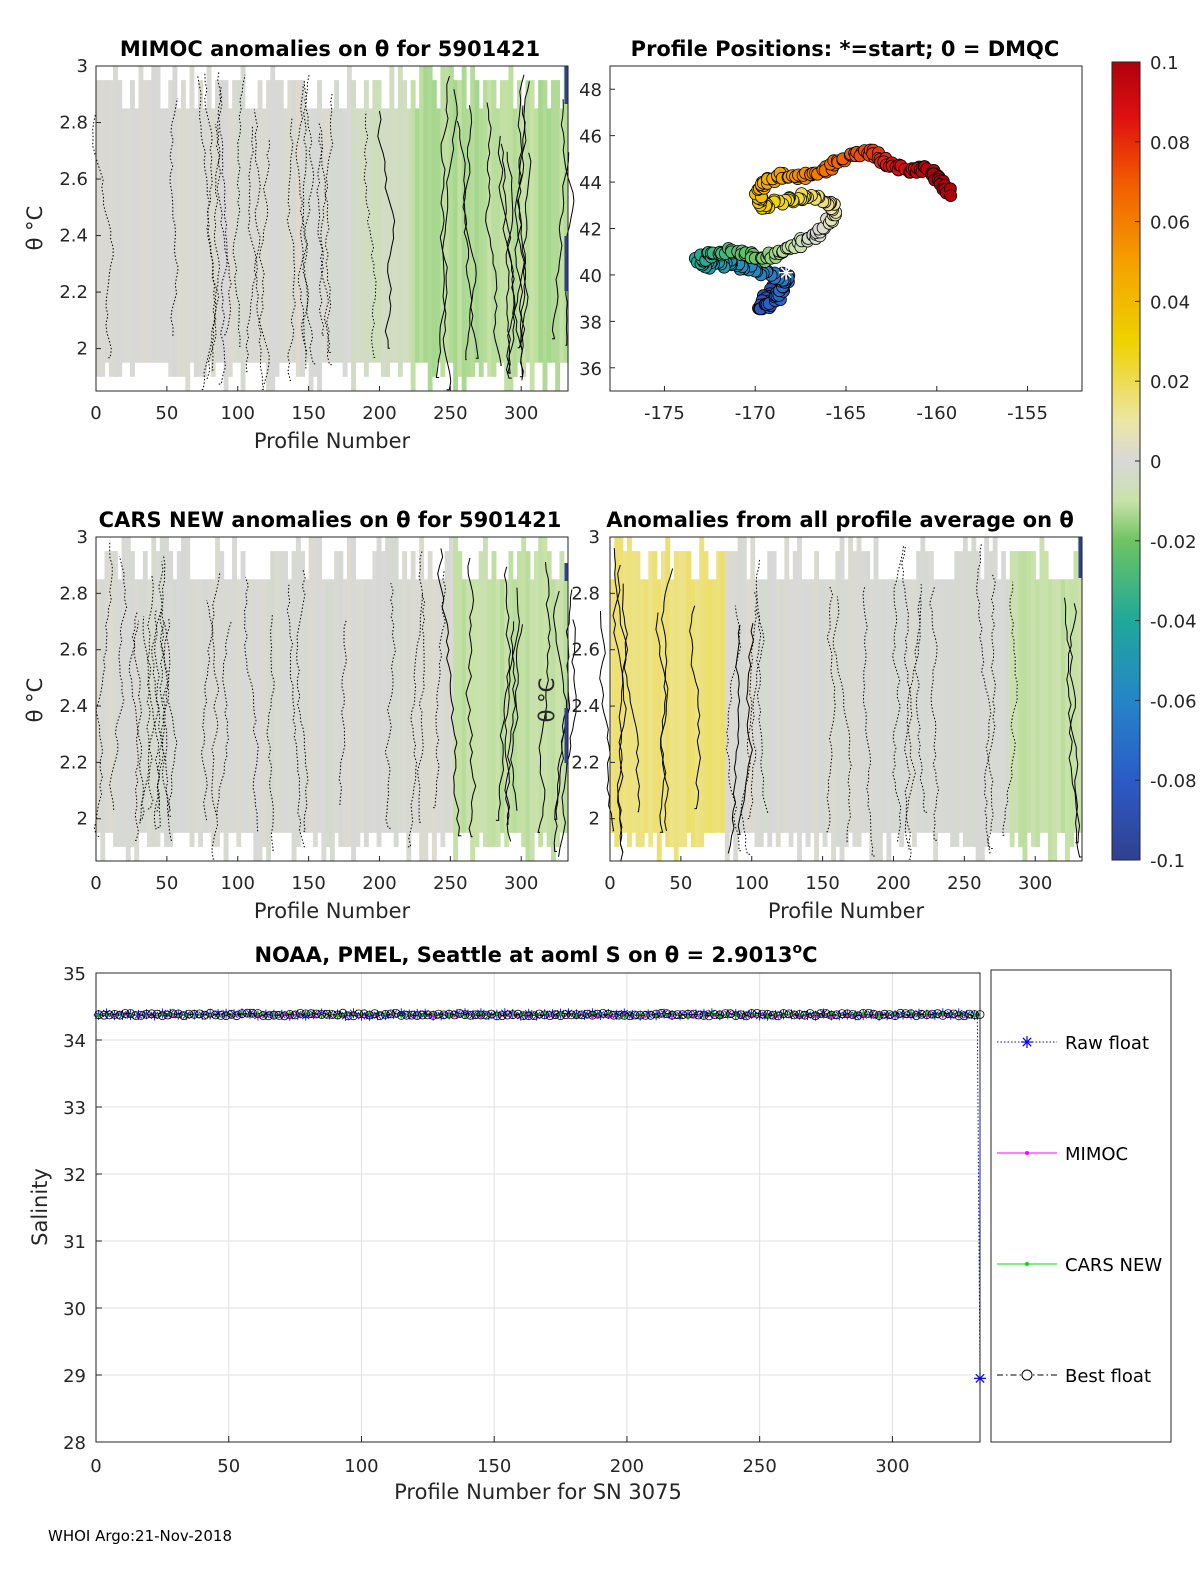  I want to click on legend-item-best-float: Best float, so click(1074, 1376).